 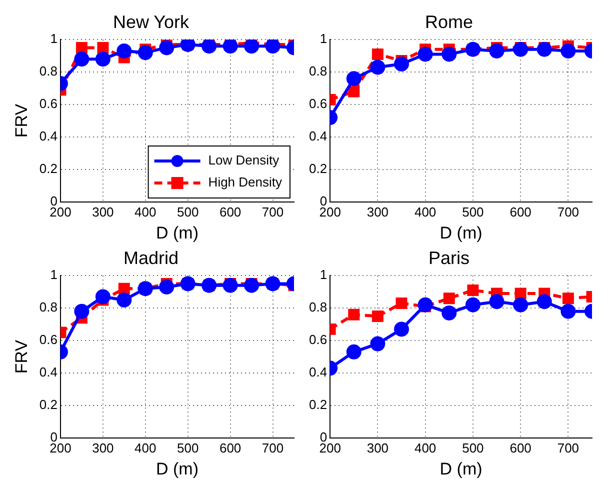 What do you see at coordinates (151, 22) in the screenshot?
I see `chart-title: New York` at bounding box center [151, 22].